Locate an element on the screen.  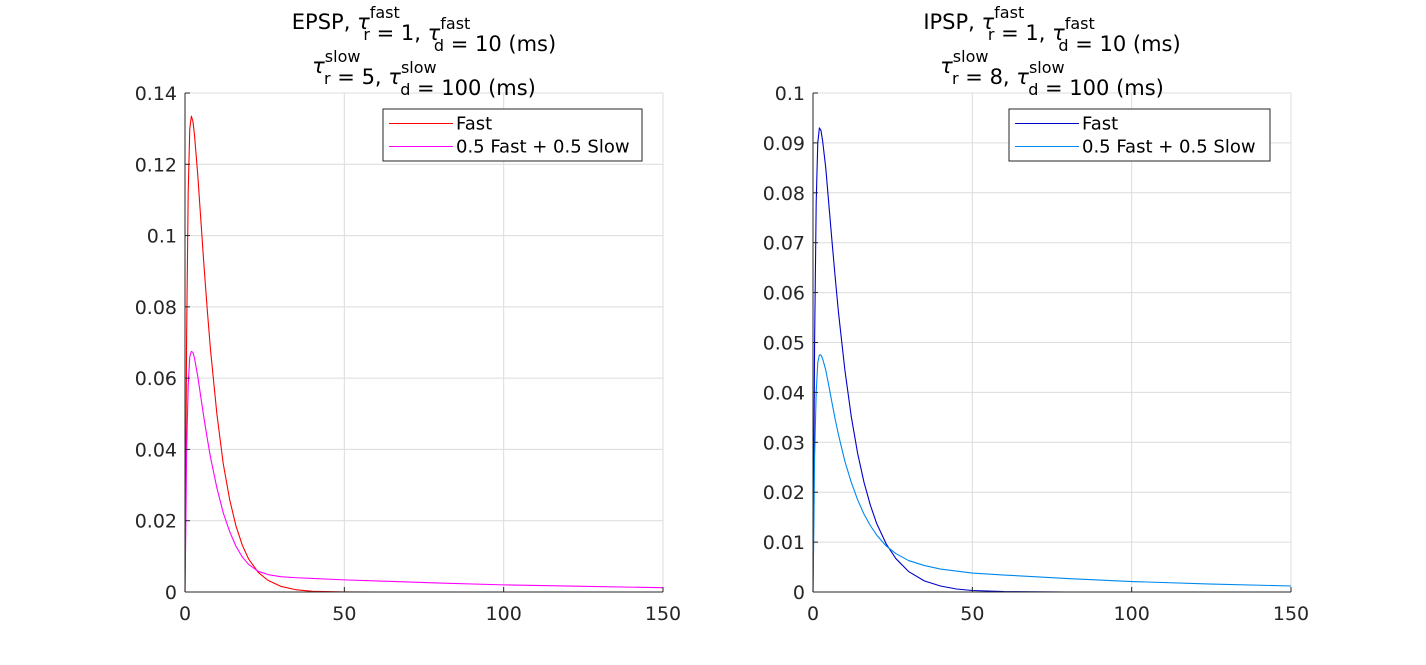
chart-title-line-1: EPSP, τfast r = 1, τfast d = 10 (ms) is located at coordinates (424, 29).